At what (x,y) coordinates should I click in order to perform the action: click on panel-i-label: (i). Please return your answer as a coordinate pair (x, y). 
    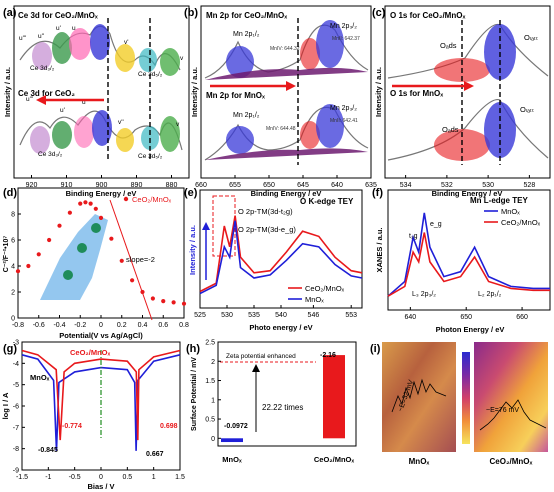
    Looking at the image, I should click on (375, 349).